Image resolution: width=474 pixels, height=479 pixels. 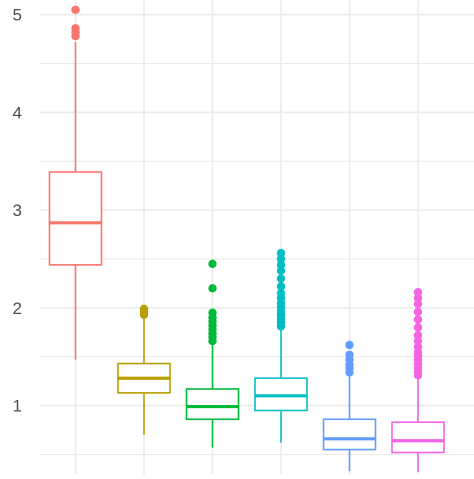 I want to click on y-tick-label: 4, so click(x=17, y=112).